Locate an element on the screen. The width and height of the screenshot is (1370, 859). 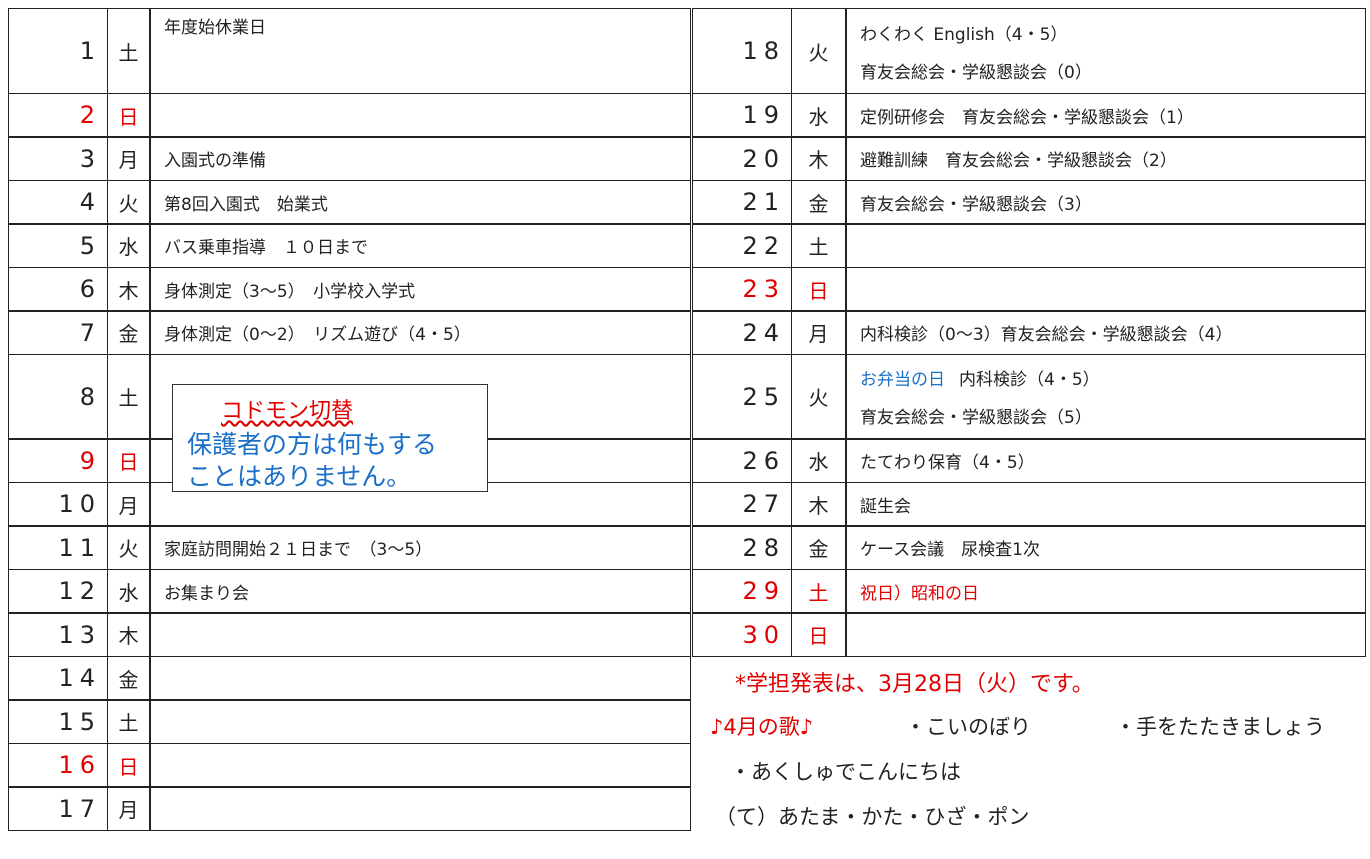
day-cell: 7 is located at coordinates (58, 332).